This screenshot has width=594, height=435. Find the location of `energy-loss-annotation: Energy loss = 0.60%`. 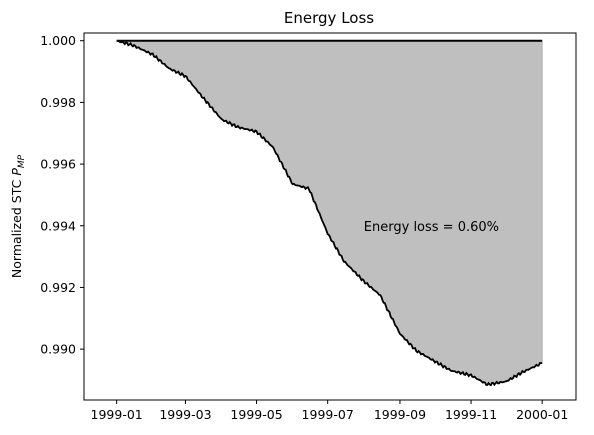

energy-loss-annotation: Energy loss = 0.60% is located at coordinates (431, 227).